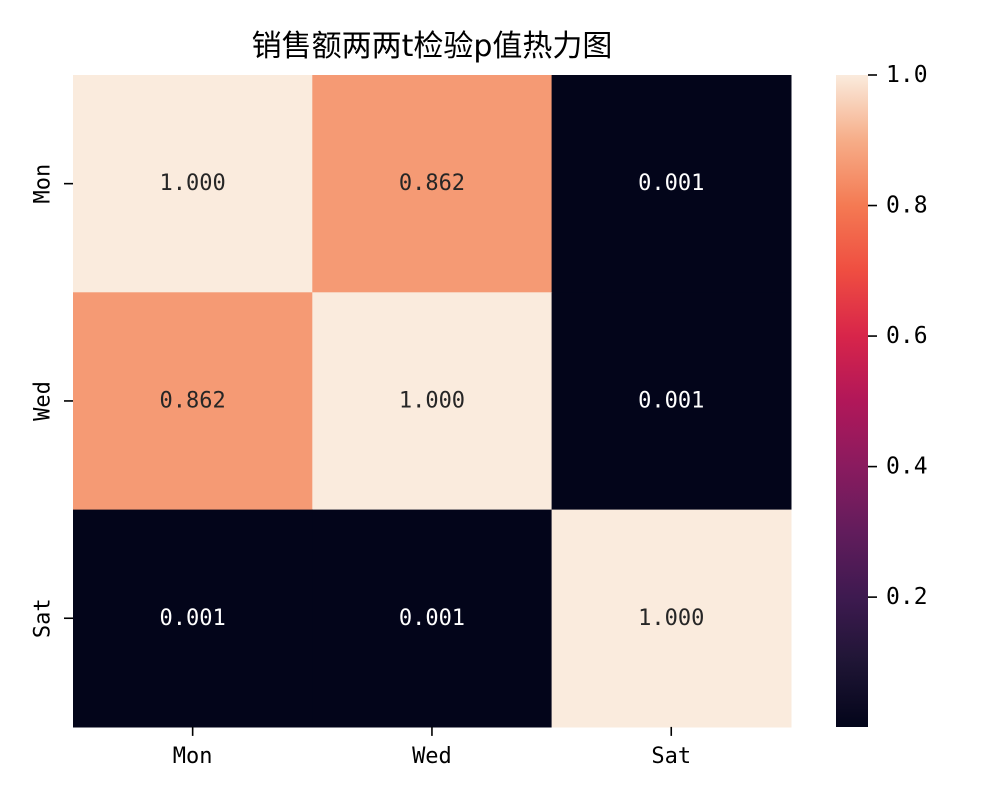  What do you see at coordinates (907, 206) in the screenshot?
I see `colorbar-tick-label: 0.8` at bounding box center [907, 206].